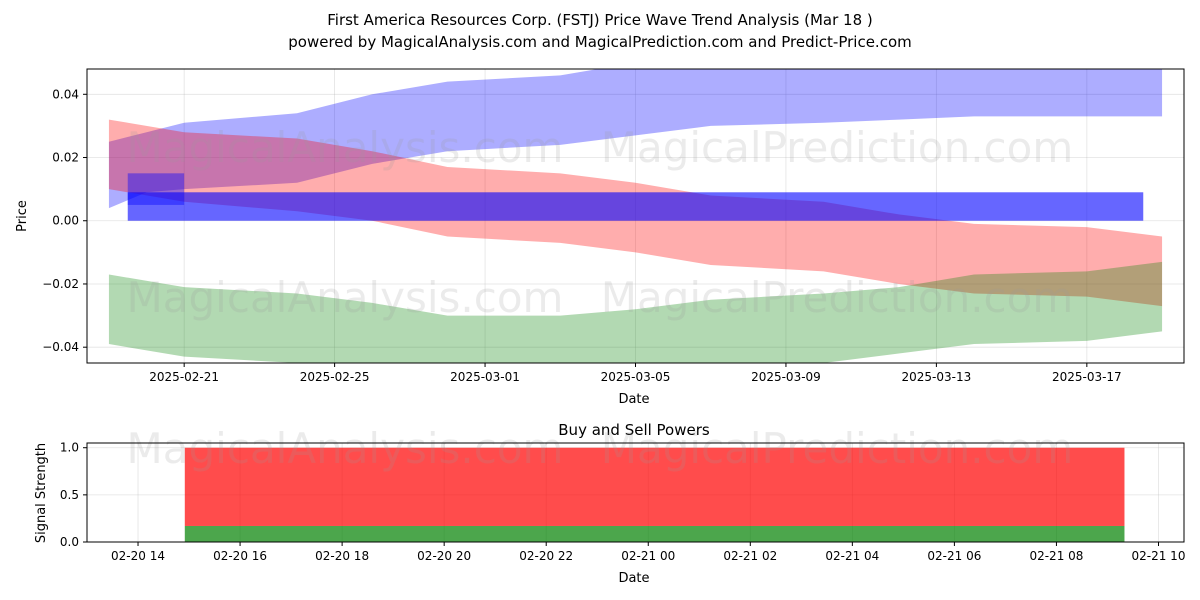 The width and height of the screenshot is (1200, 600). Describe the element at coordinates (837, 297) in the screenshot. I see `watermark-prediction-mid: MagicalPrediction.com` at that location.